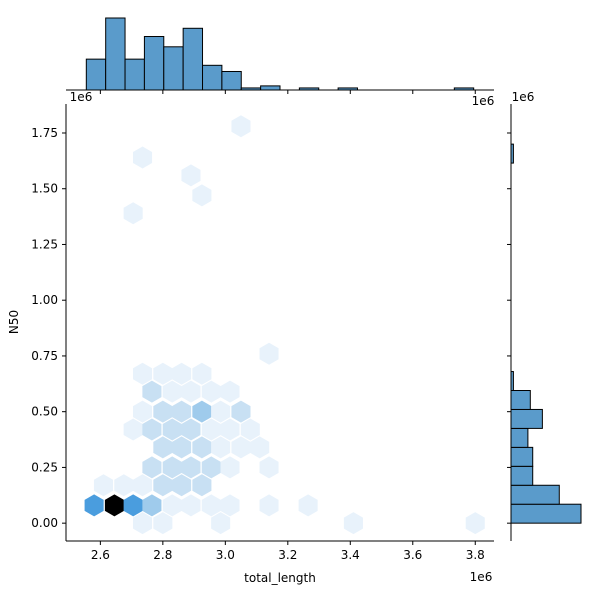  Describe the element at coordinates (523, 97) in the screenshot. I see `right-y-offset-label: 1e6` at that location.